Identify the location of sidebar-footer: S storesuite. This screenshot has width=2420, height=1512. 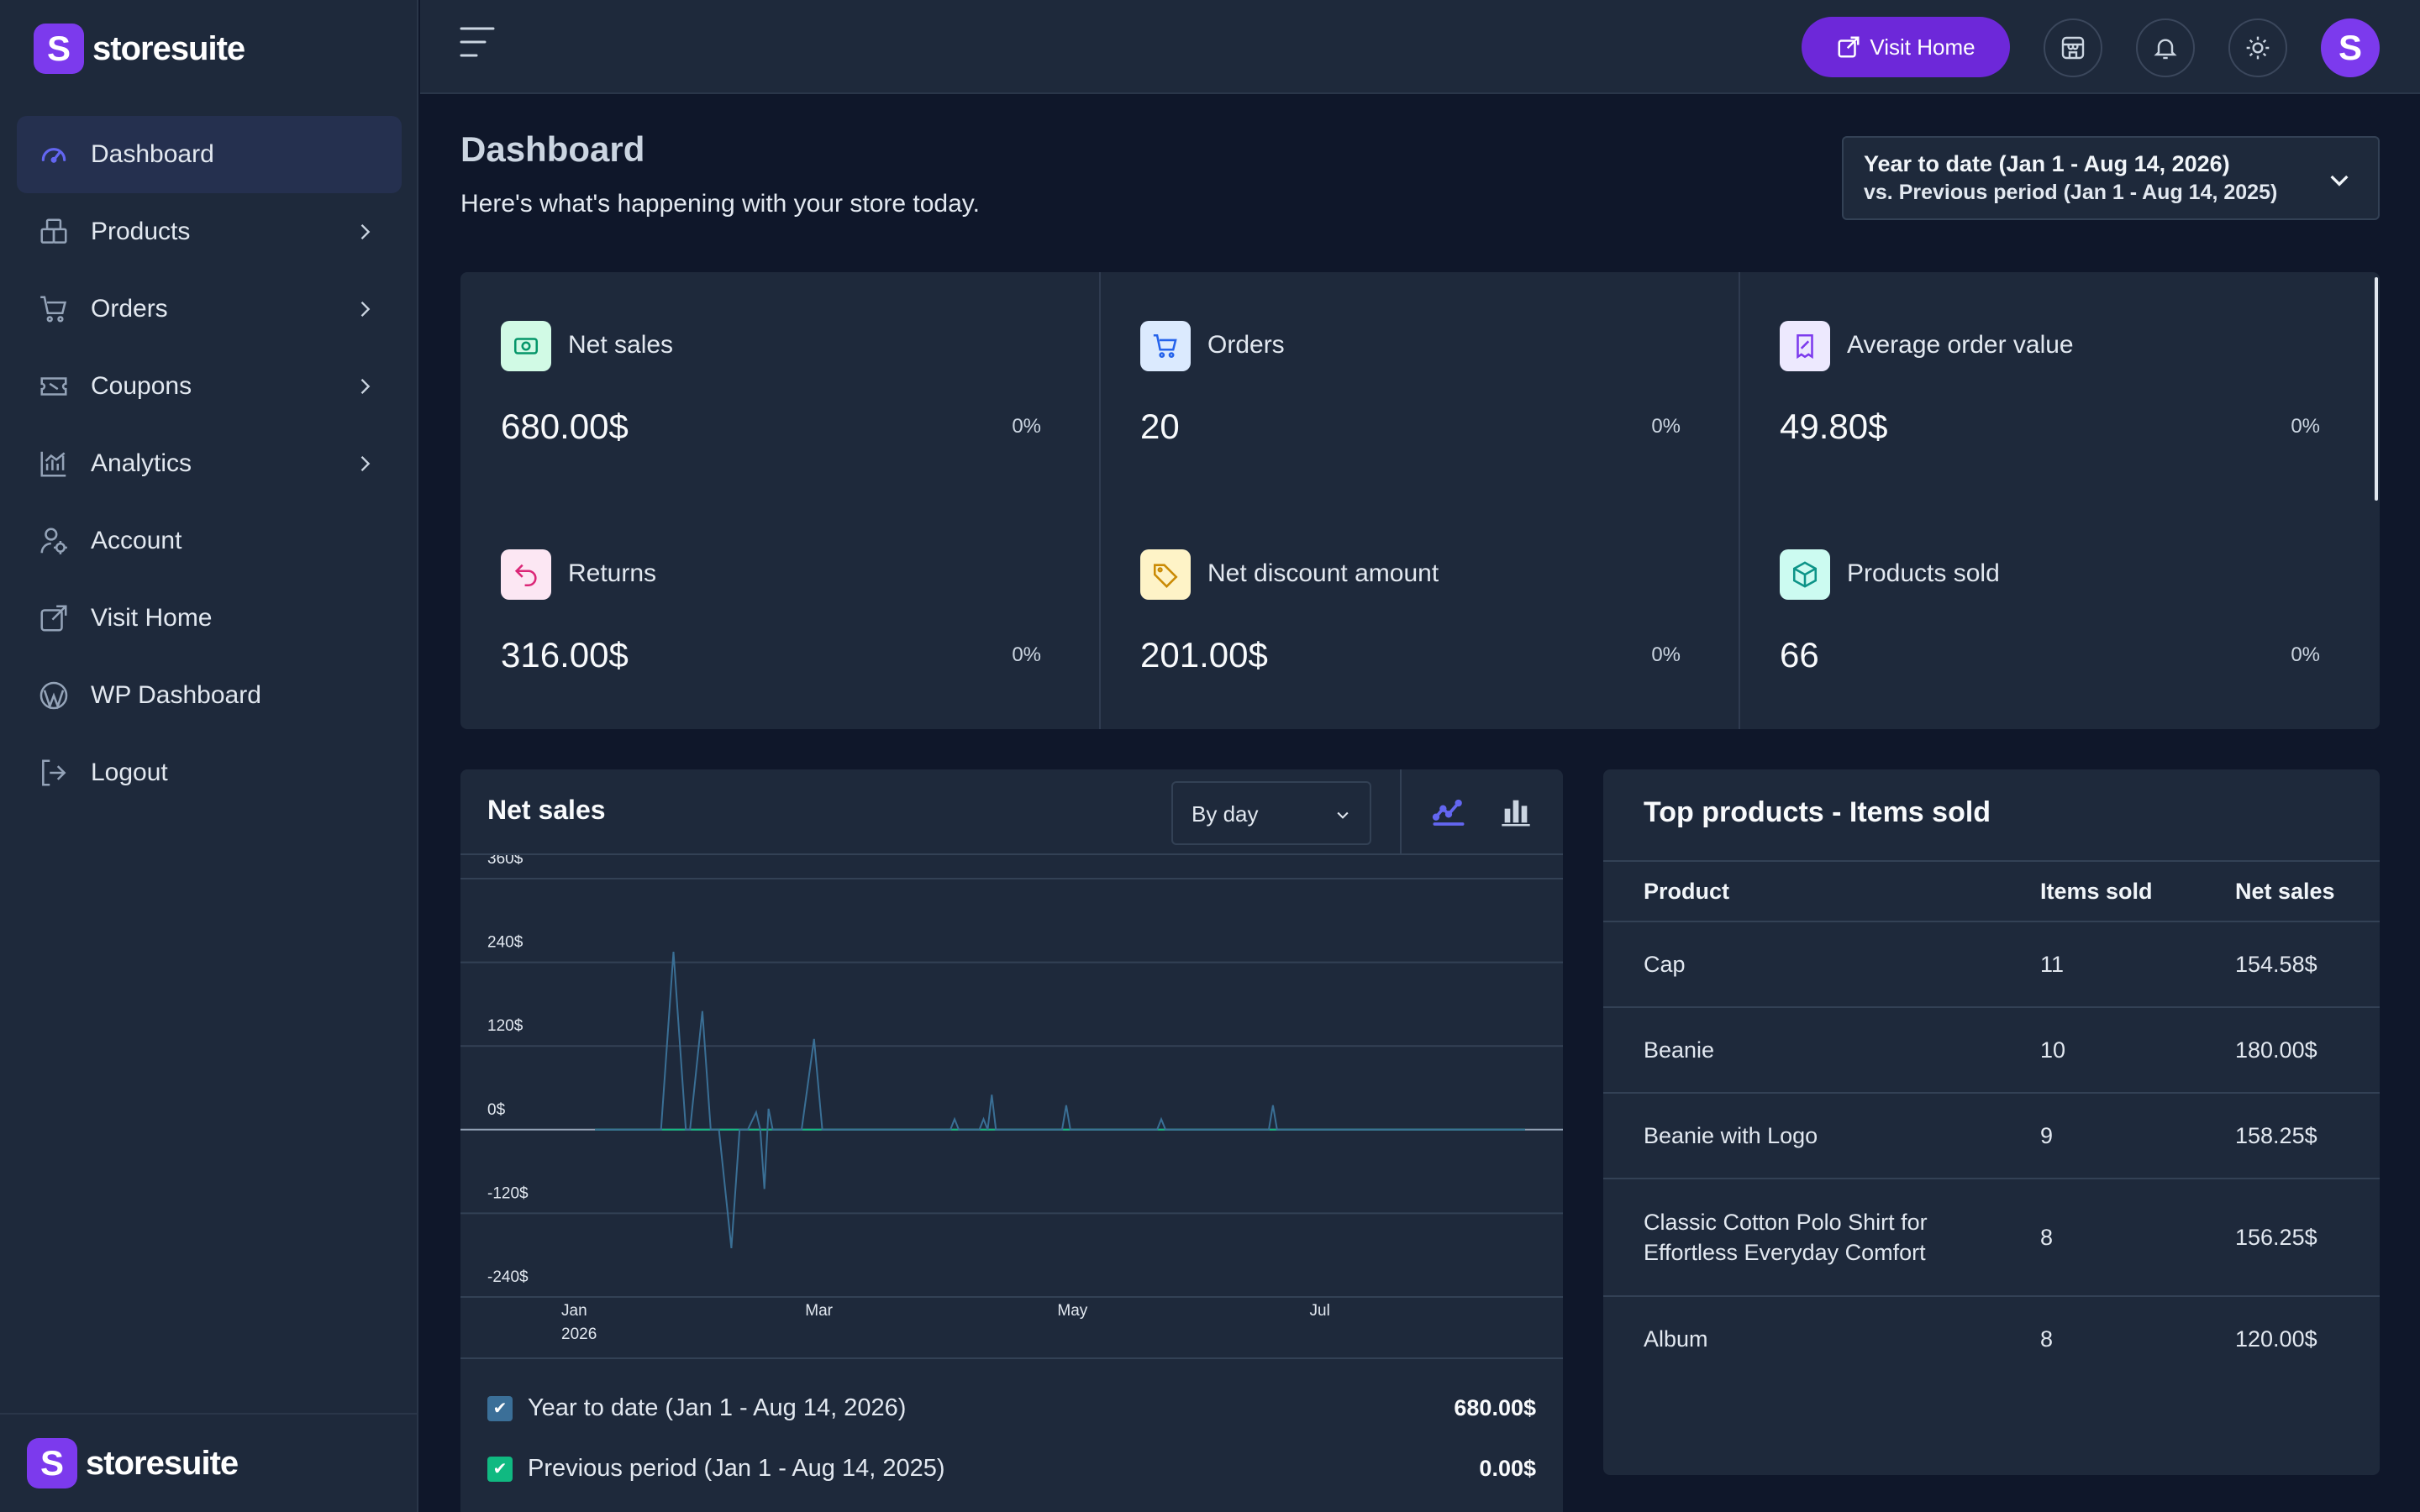
(209, 1462).